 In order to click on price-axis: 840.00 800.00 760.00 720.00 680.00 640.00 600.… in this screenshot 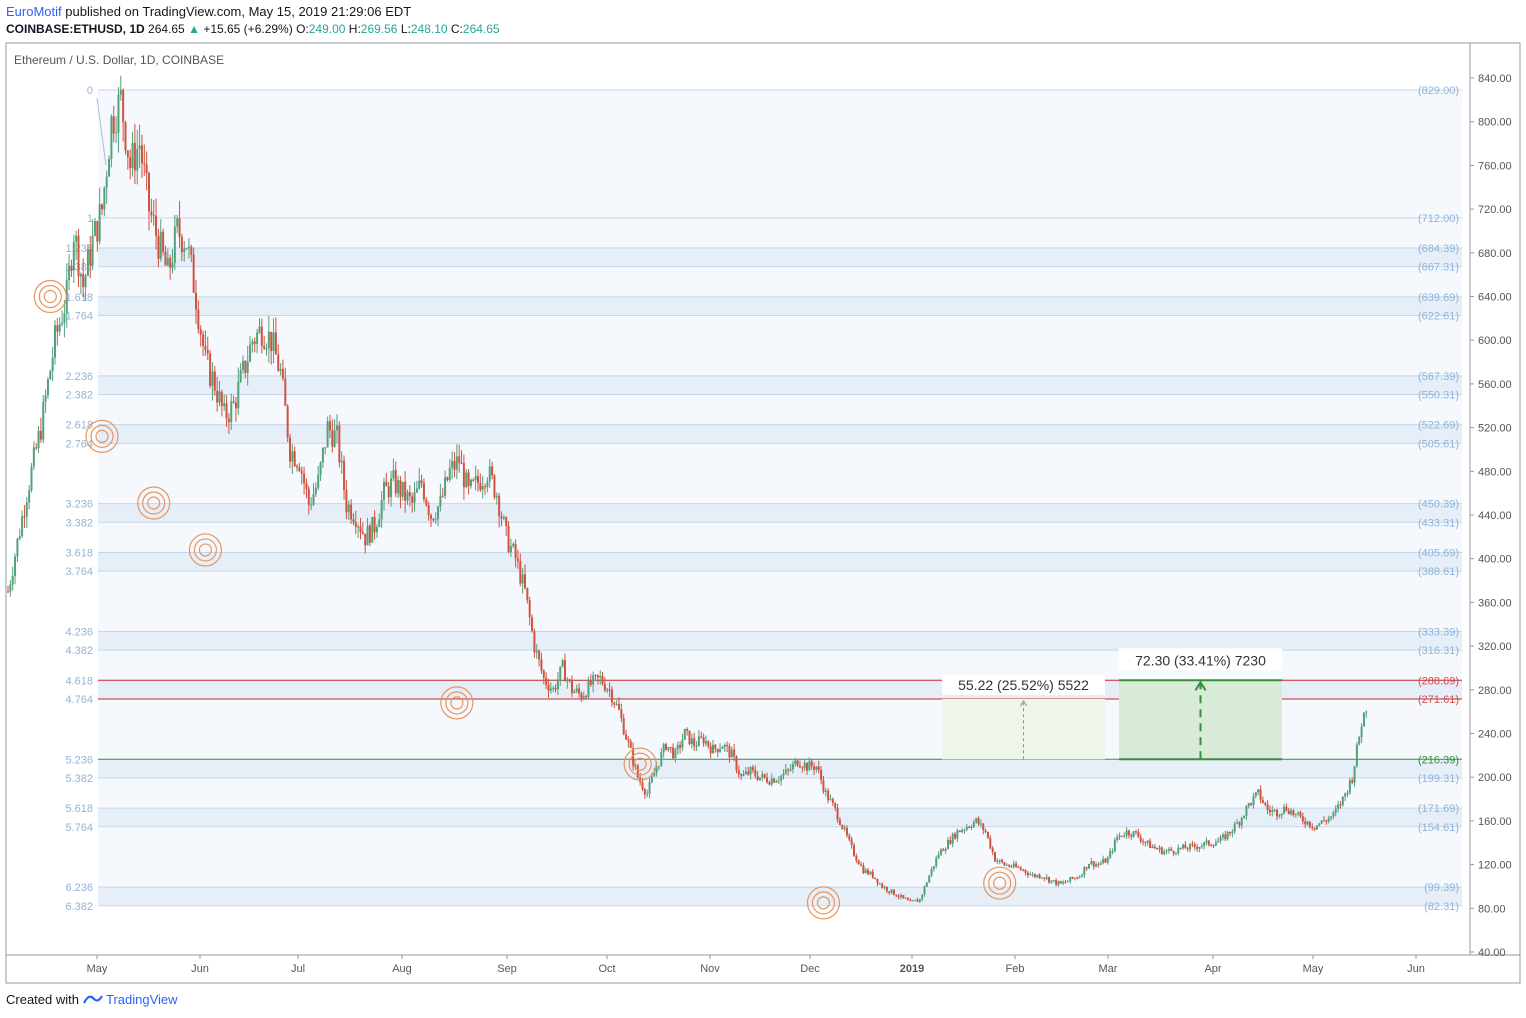, I will do `click(1491, 516)`.